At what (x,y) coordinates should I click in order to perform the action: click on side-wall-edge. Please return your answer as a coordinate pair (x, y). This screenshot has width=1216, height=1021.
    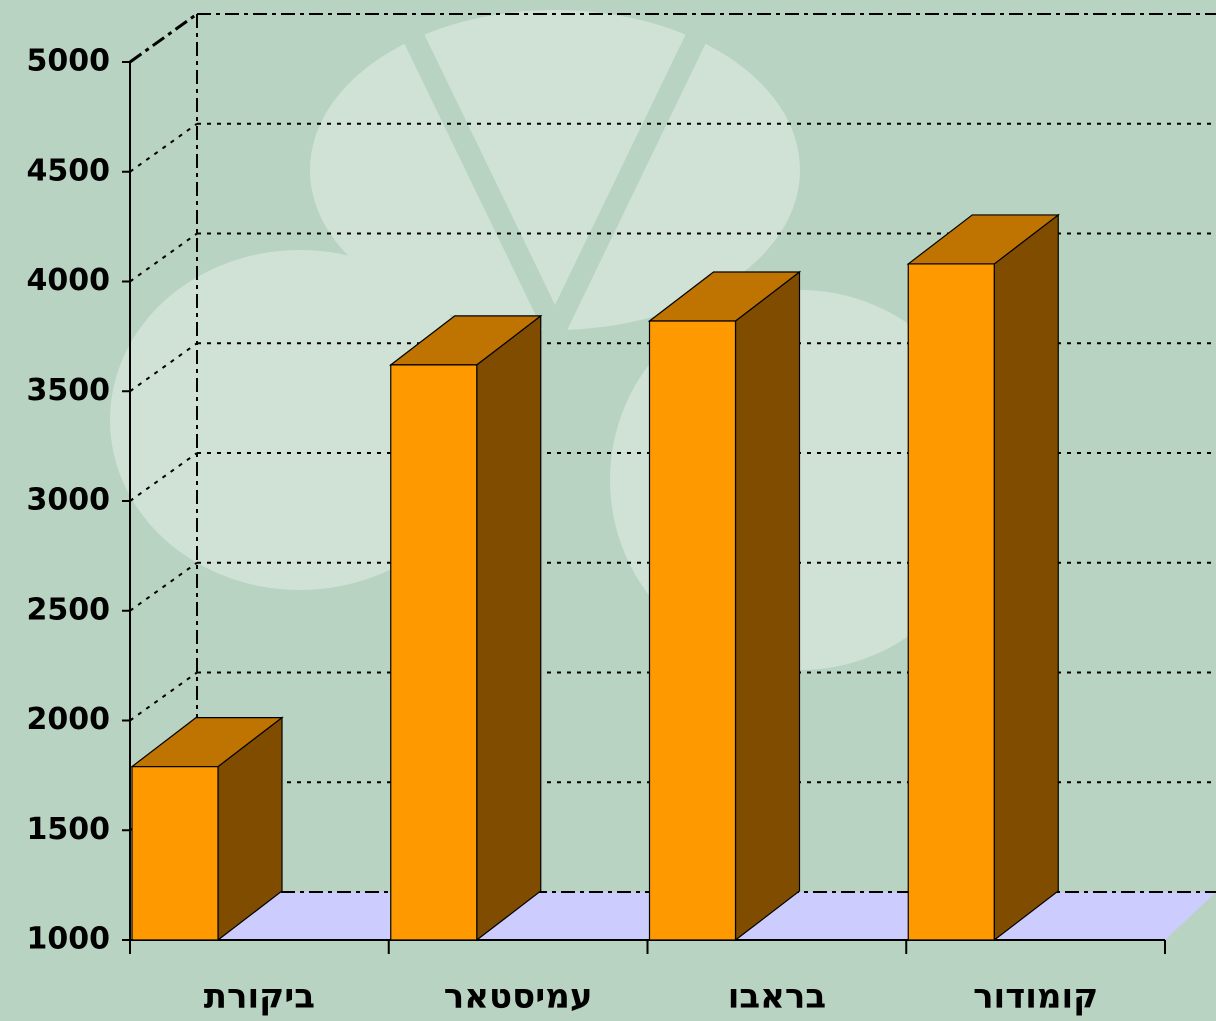
    Looking at the image, I should click on (163, 38).